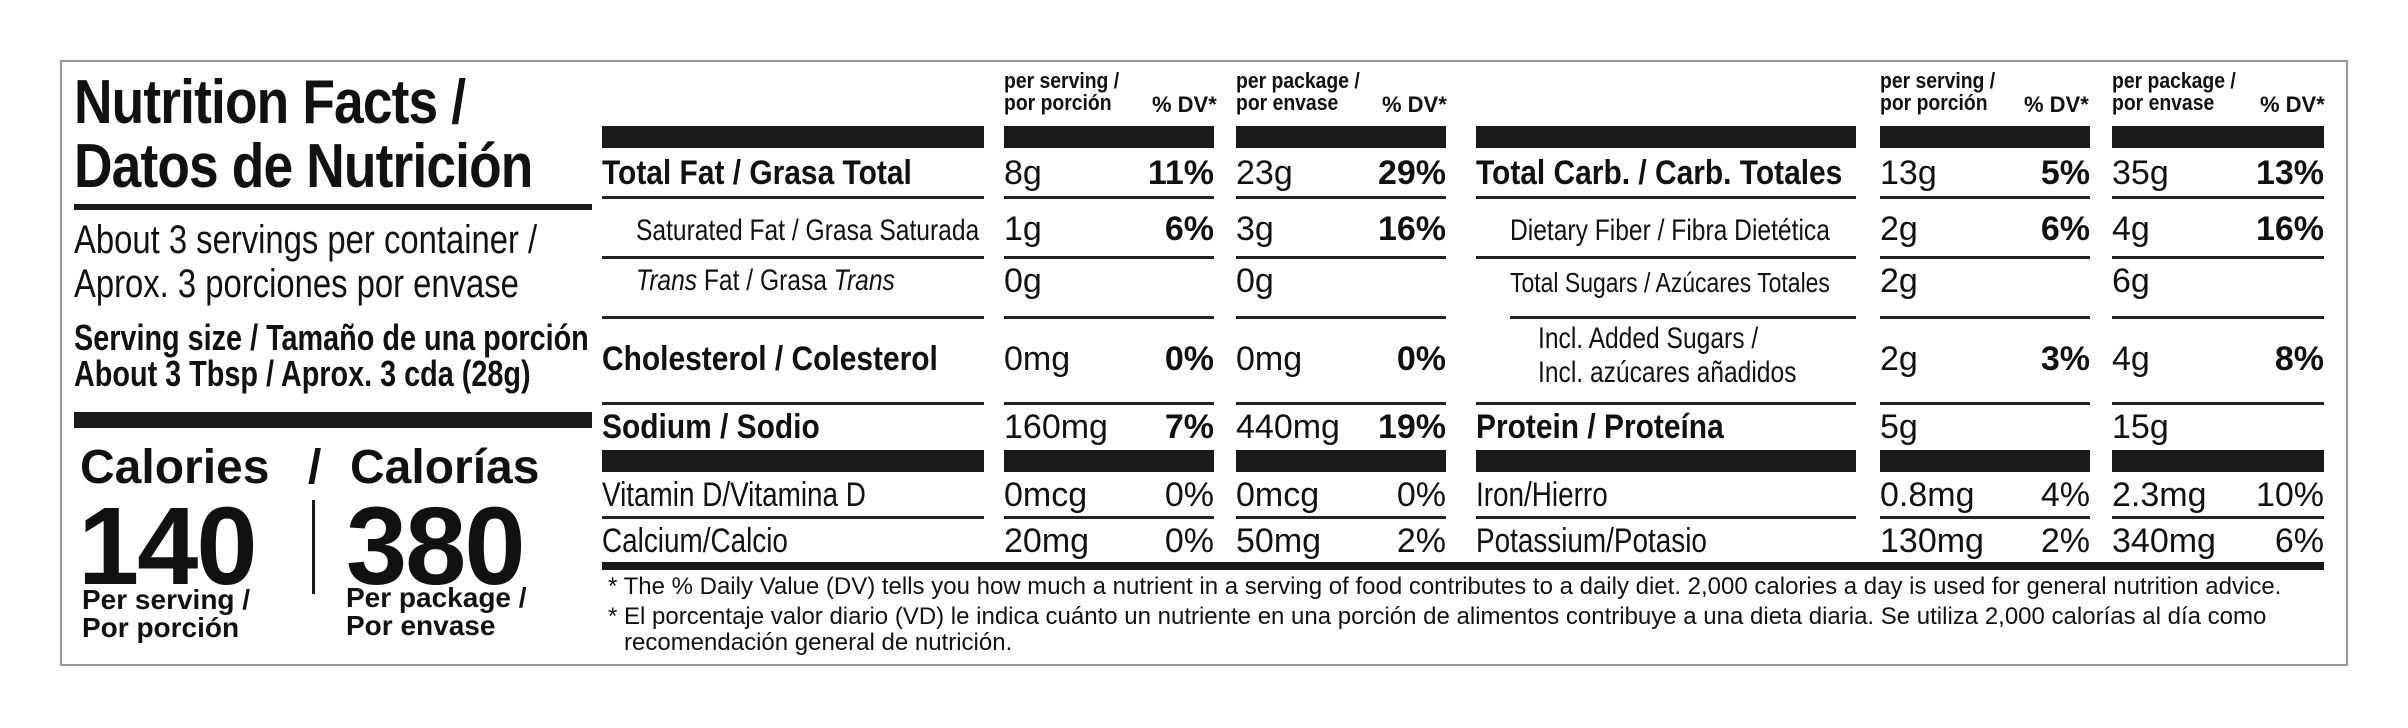 This screenshot has height=728, width=2408. I want to click on right-hdr-serv-dv: % DV*, so click(2056, 104).